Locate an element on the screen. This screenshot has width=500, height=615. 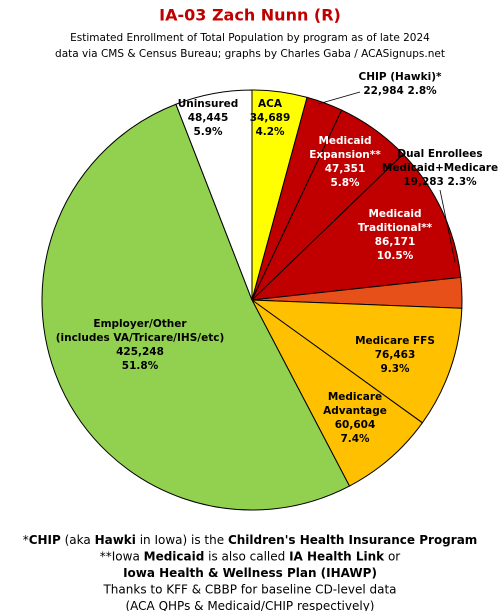
footnote: (ACA QHPs & Medicaid/CHIP respectively) is located at coordinates (250, 605).